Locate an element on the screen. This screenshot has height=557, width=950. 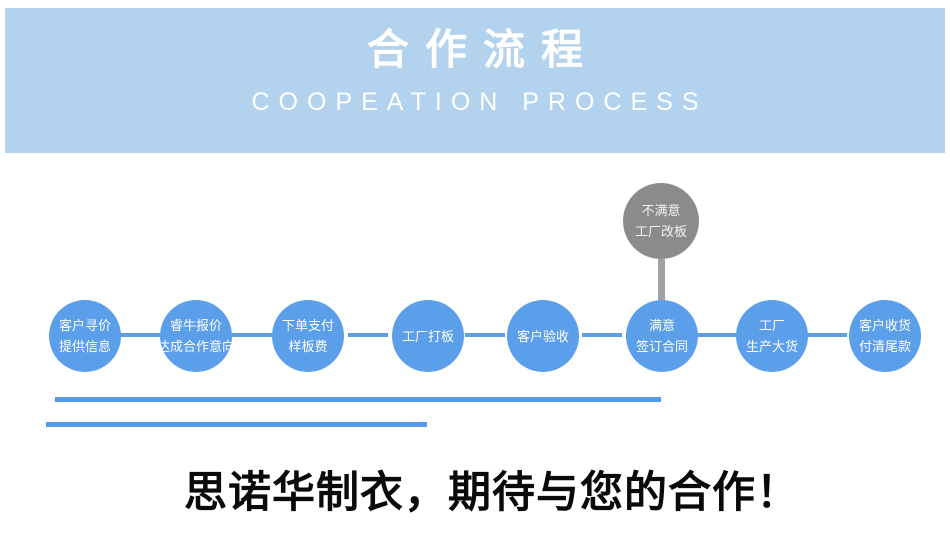
decorative-underline-short is located at coordinates (236, 424).